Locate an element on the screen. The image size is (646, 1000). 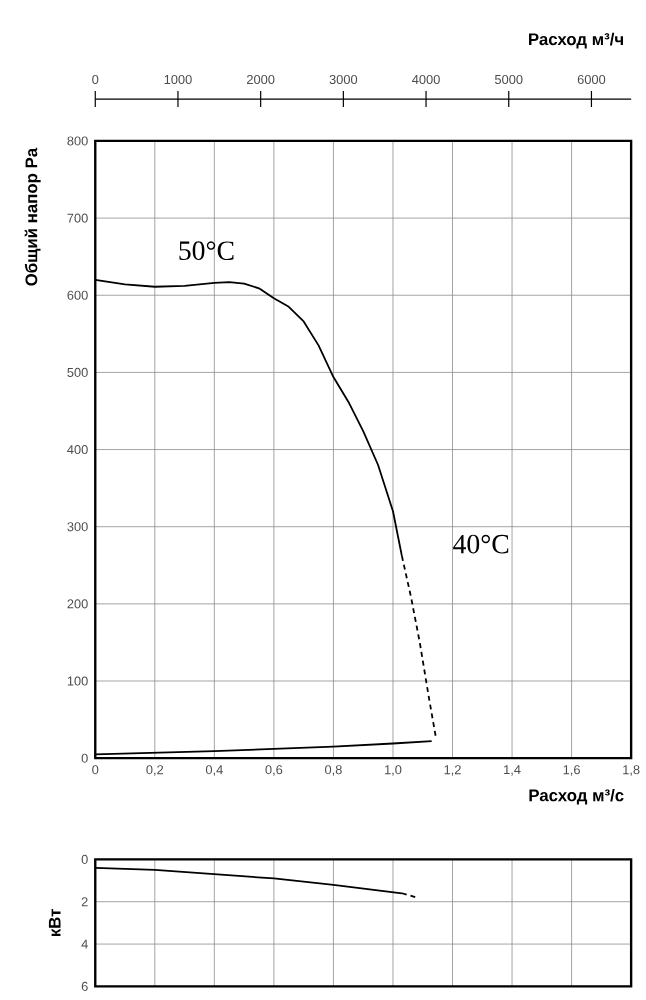
x2-axis-title: Расход м³/ч is located at coordinates (575, 40).